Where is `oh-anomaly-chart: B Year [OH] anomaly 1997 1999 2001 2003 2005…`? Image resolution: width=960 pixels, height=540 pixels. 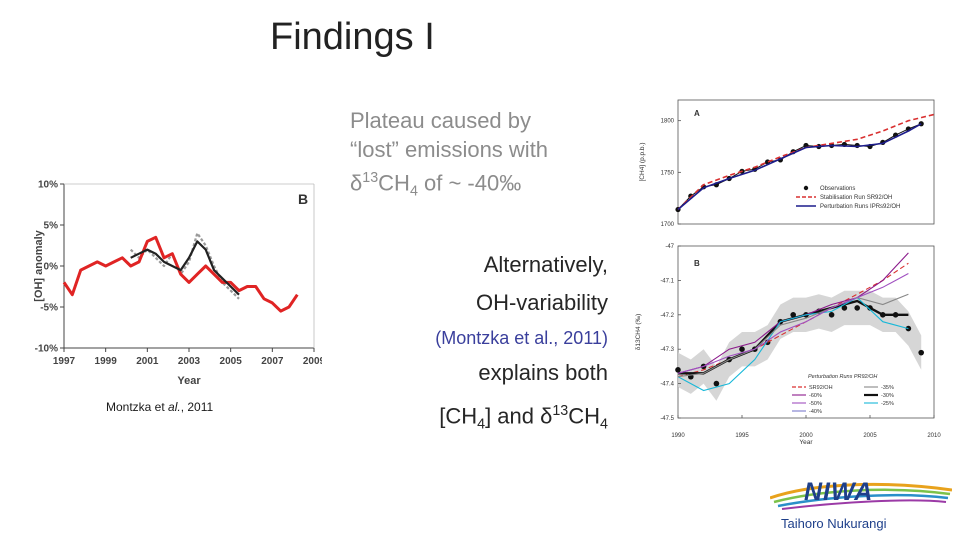
oh-anomaly-chart: B Year [OH] anomaly 1997 1999 2001 2003 2005… is located at coordinates (177, 286).